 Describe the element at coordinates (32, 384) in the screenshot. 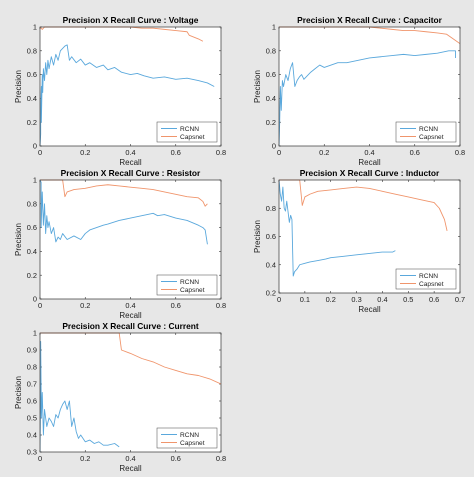

I see `y-tick-label: 0.7` at that location.